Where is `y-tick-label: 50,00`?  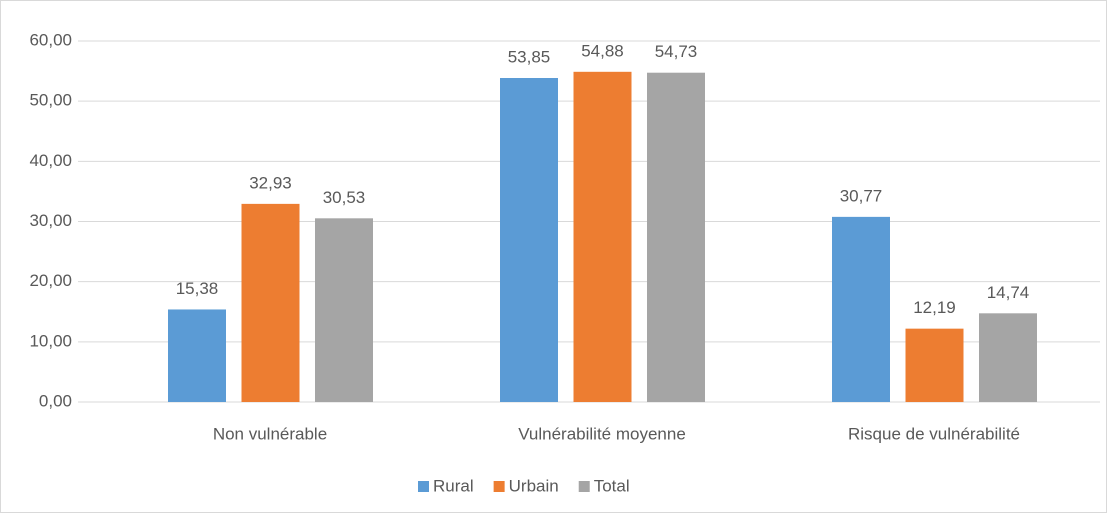 y-tick-label: 50,00 is located at coordinates (50, 100).